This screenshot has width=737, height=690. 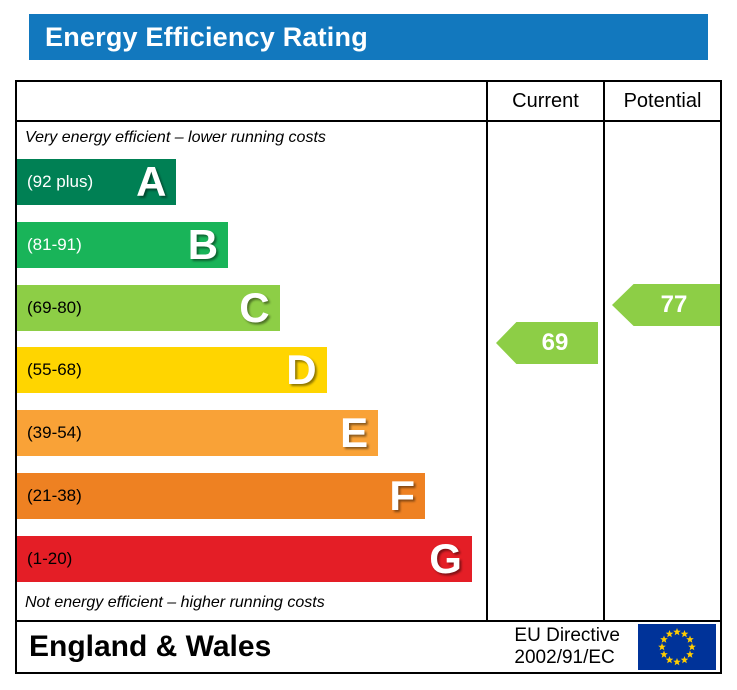 What do you see at coordinates (677, 647) in the screenshot?
I see `eu-flag-icon` at bounding box center [677, 647].